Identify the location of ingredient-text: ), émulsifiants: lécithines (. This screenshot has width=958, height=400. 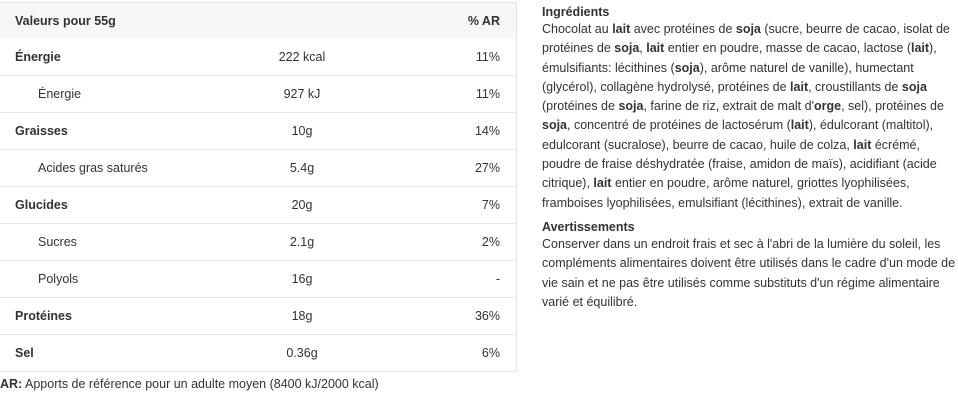
(739, 58).